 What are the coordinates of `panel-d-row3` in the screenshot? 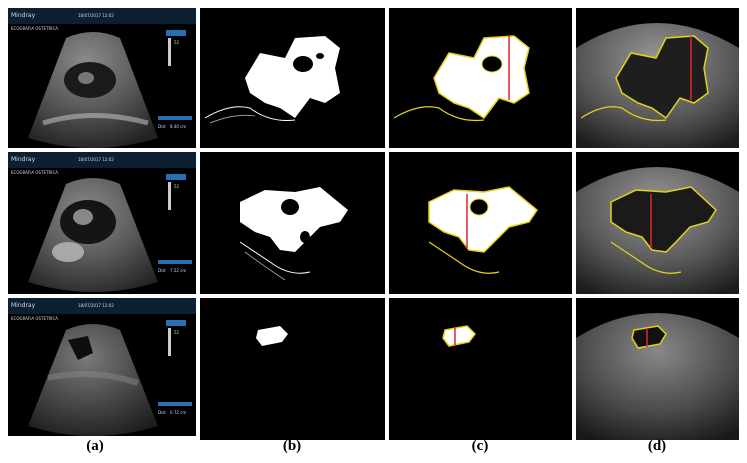 It's located at (657, 369).